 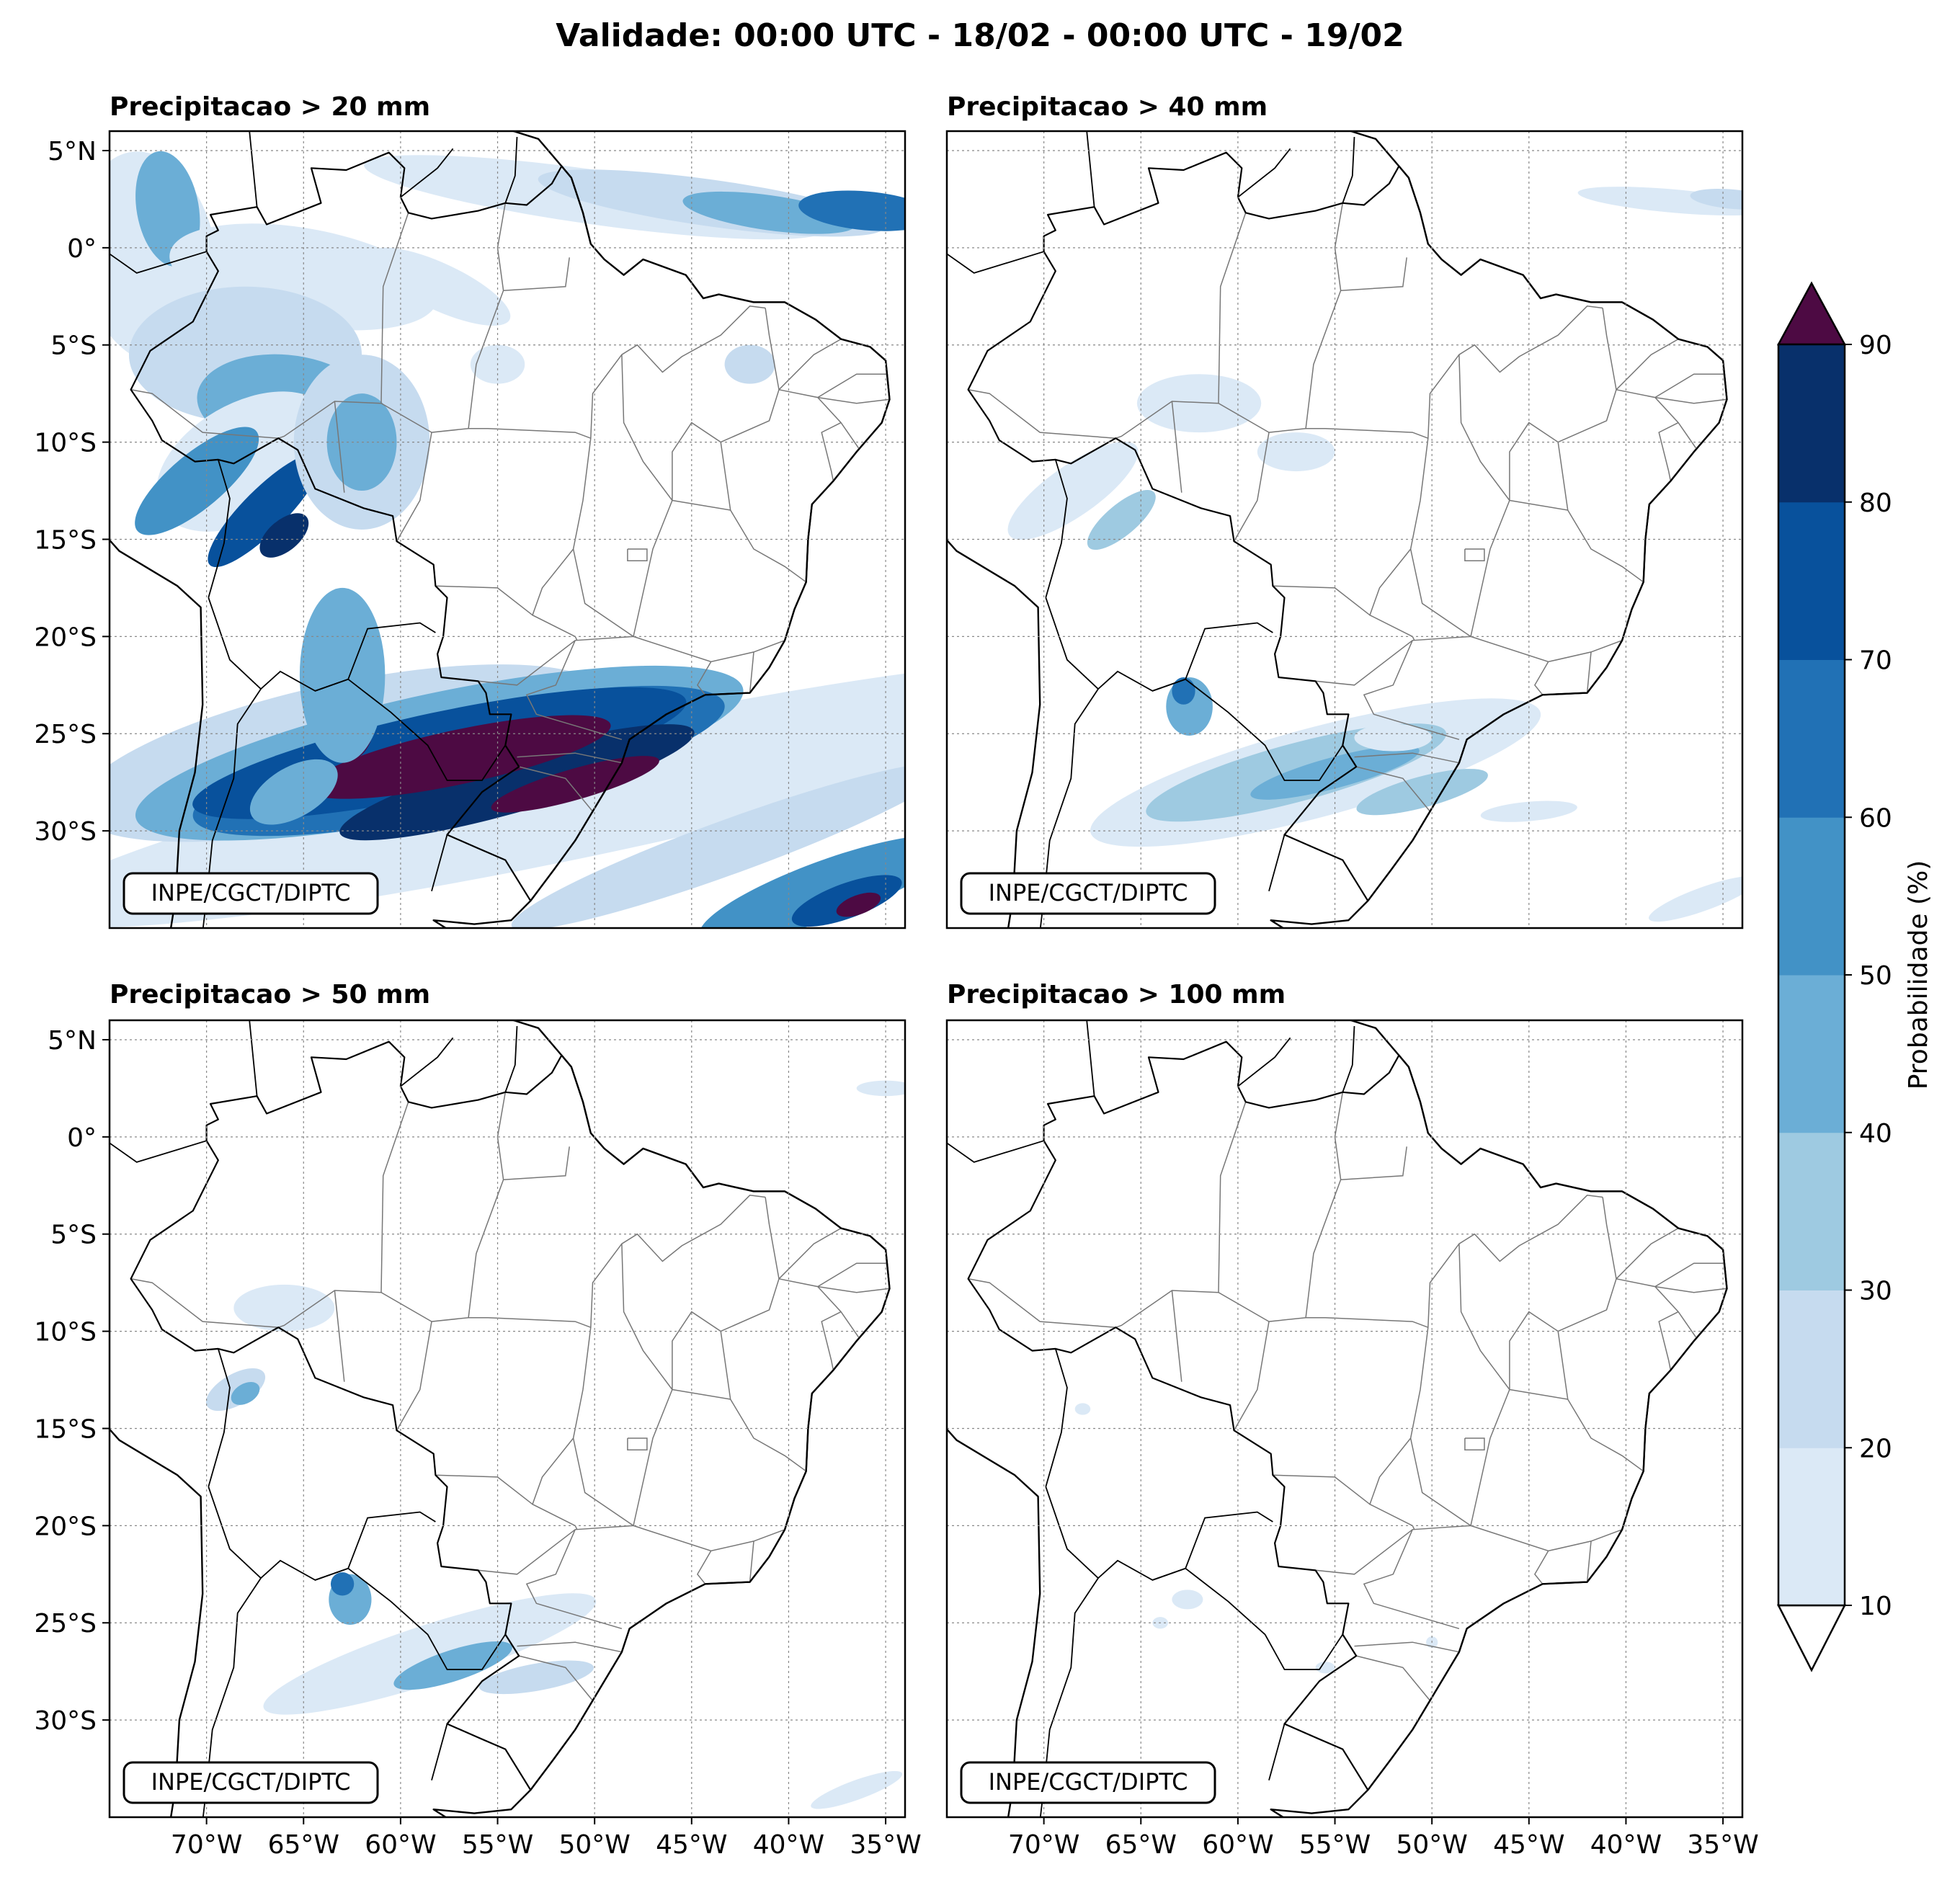 I want to click on lat-tick-label: 5°S, so click(x=73, y=346).